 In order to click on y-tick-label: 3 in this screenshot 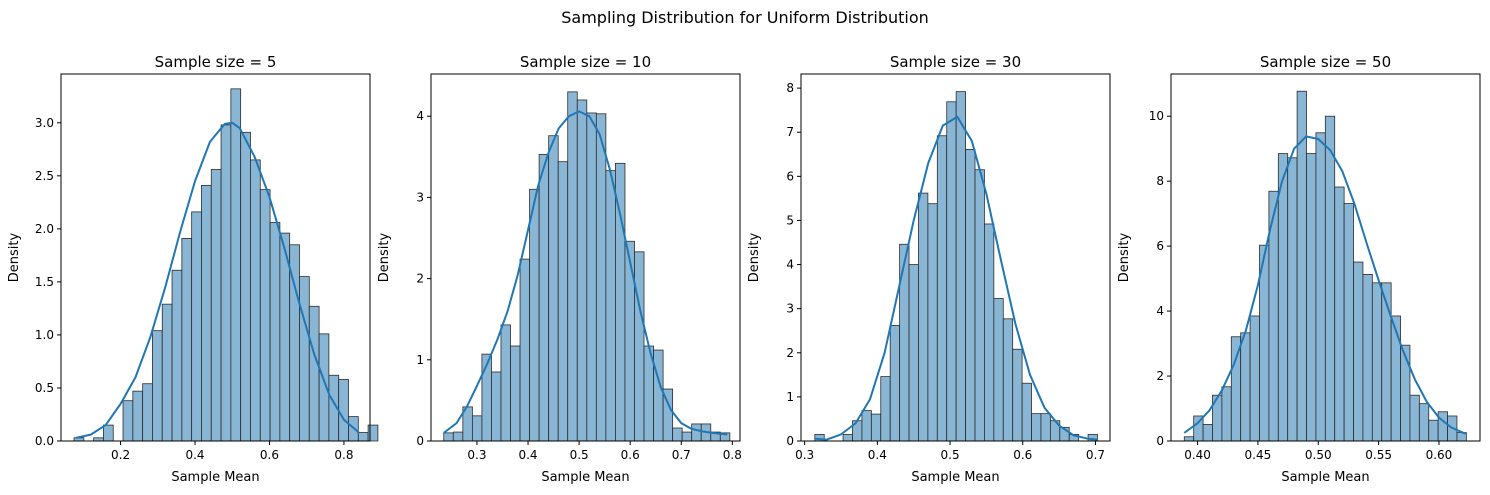, I will do `click(420, 197)`.